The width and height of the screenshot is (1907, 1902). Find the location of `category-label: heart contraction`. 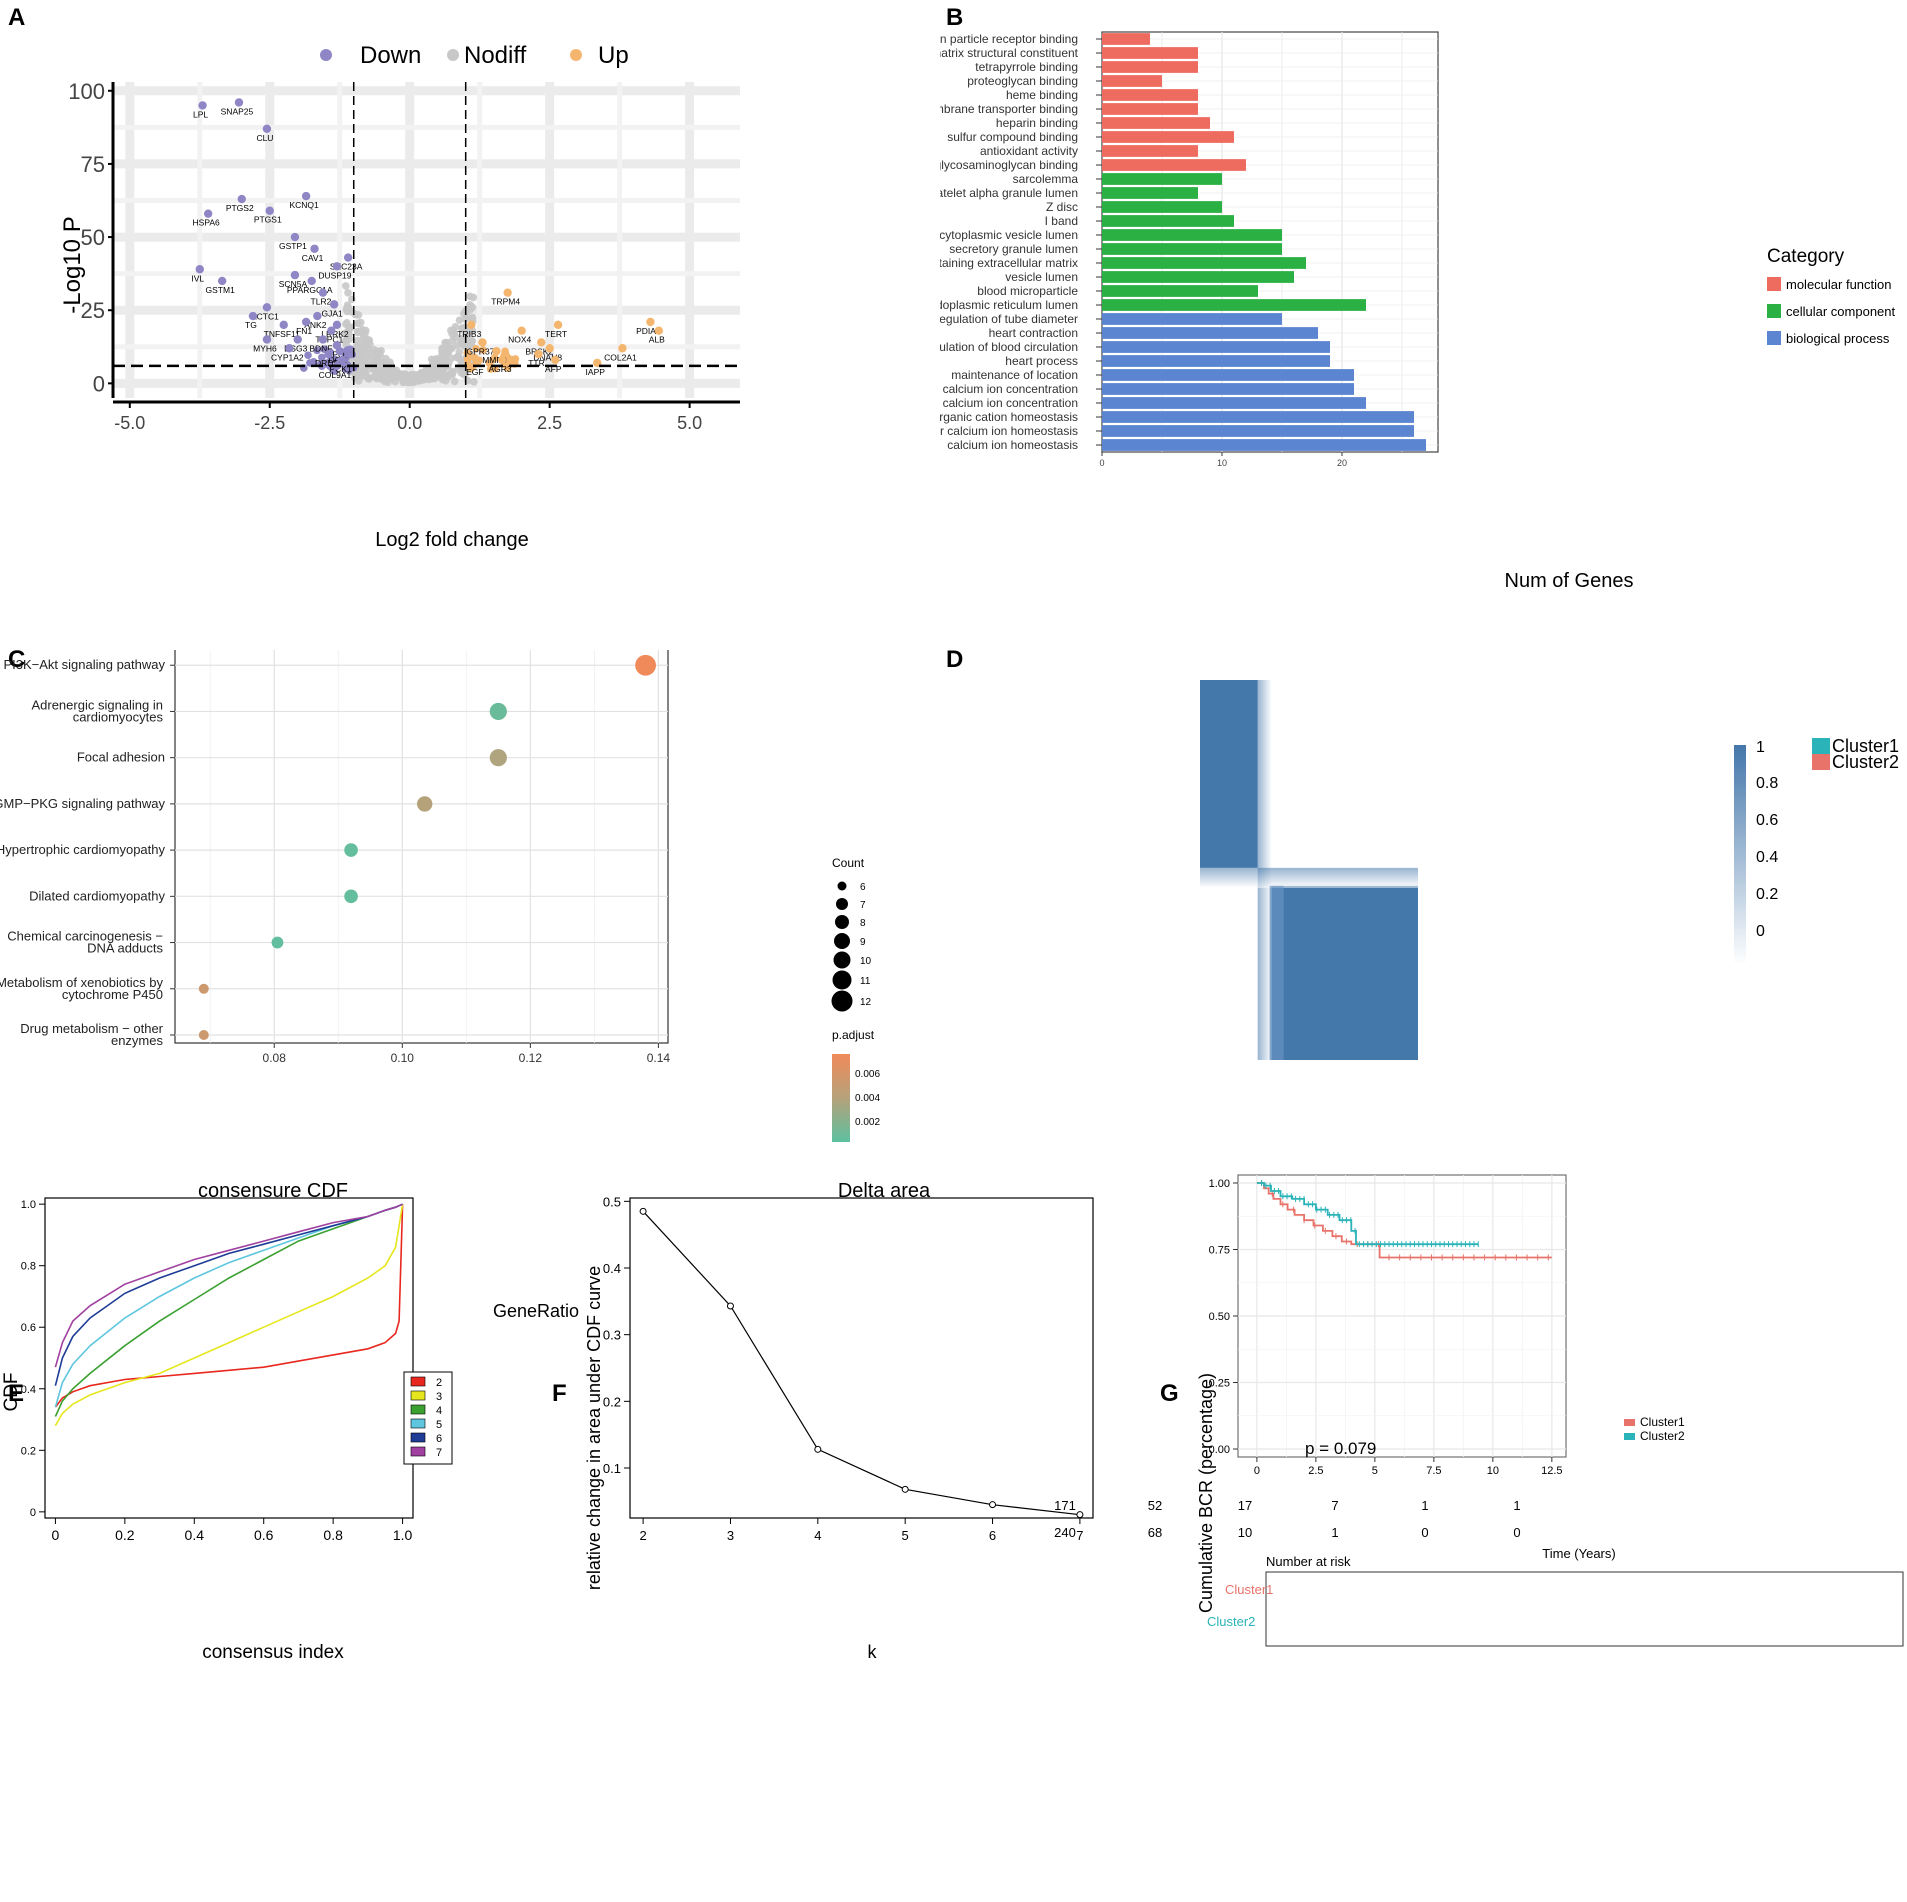

category-label: heart contraction is located at coordinates (1033, 333).